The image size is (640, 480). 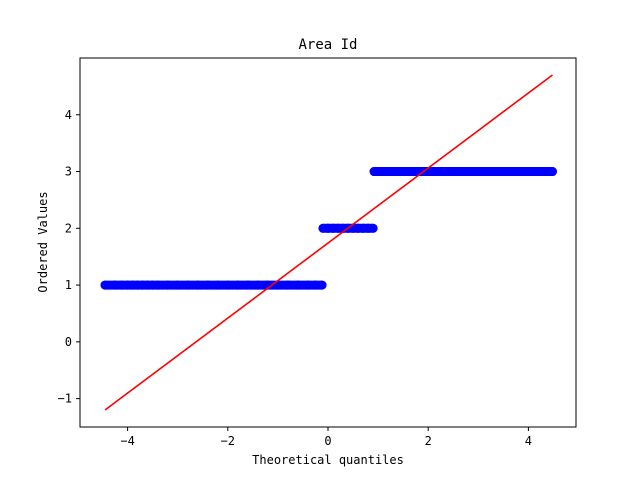 I want to click on x-tick-label: 0, so click(x=327, y=441).